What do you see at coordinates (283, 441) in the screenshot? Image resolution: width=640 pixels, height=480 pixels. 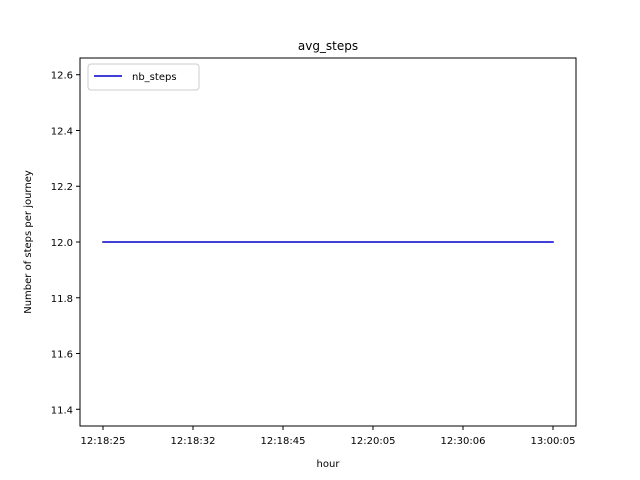 I see `x-tick-label: 12:18:45` at bounding box center [283, 441].